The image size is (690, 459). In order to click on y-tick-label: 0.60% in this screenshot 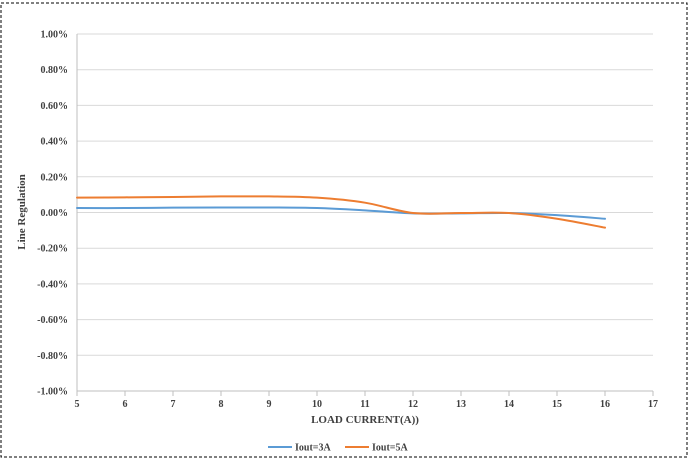, I will do `click(55, 106)`.